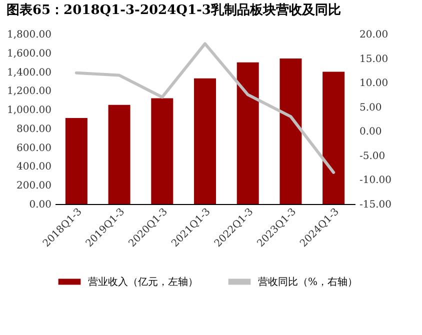  What do you see at coordinates (308, 282) in the screenshot?
I see `legend-label: 营收同比（%，右轴）` at bounding box center [308, 282].